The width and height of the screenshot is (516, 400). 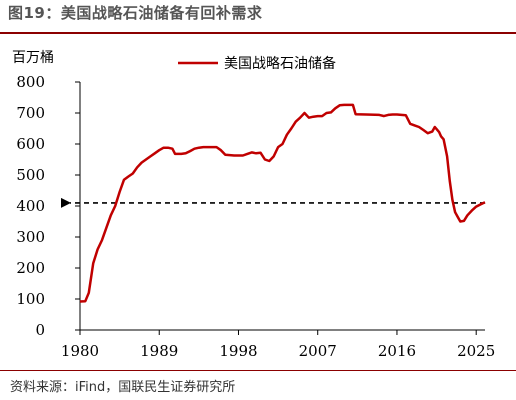 I want to click on y-tick-label: 400, so click(x=30, y=206).